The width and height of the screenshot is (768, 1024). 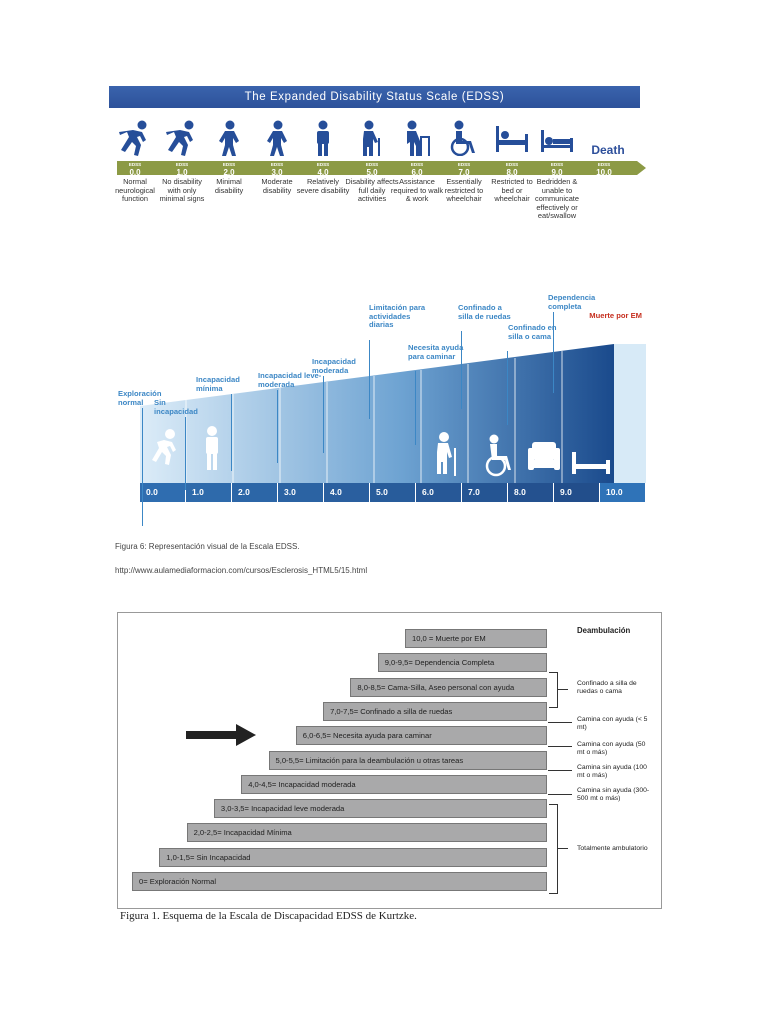 I want to click on ambulation-title: Deambulación, so click(x=604, y=630).